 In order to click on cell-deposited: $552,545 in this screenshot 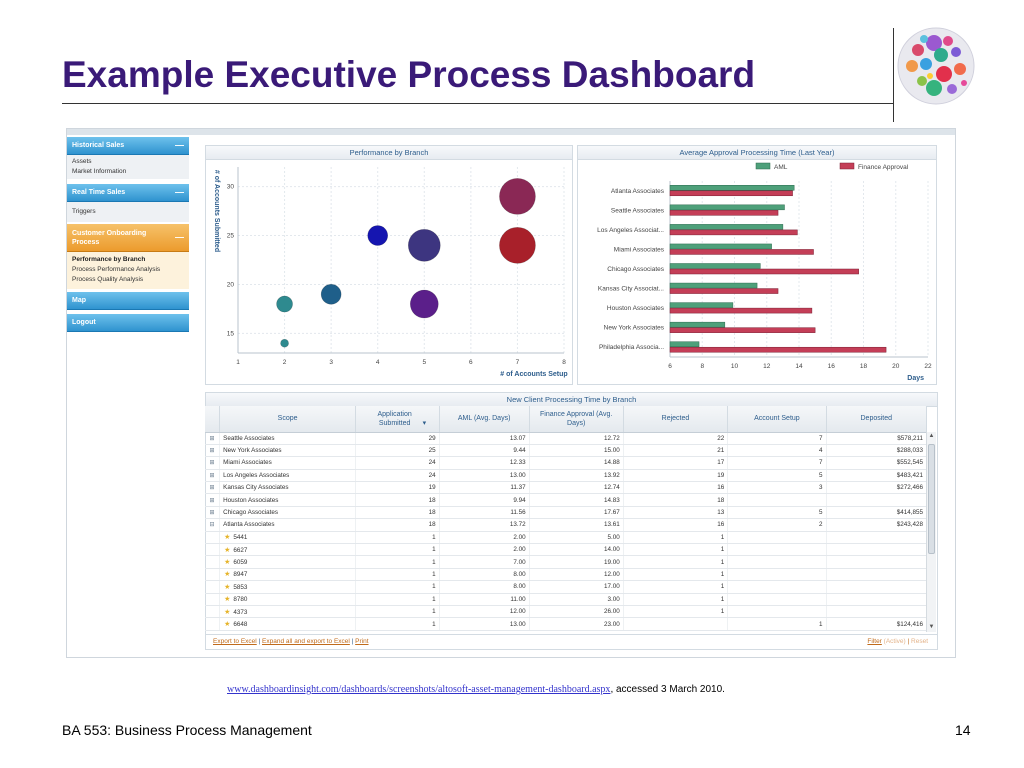, I will do `click(877, 463)`.